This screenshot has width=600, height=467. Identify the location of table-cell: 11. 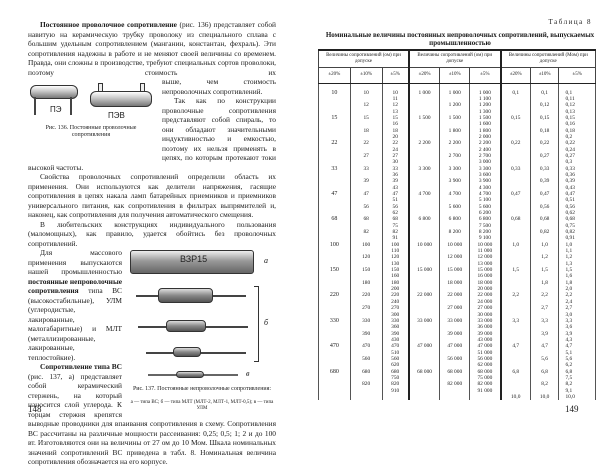
(395, 99).